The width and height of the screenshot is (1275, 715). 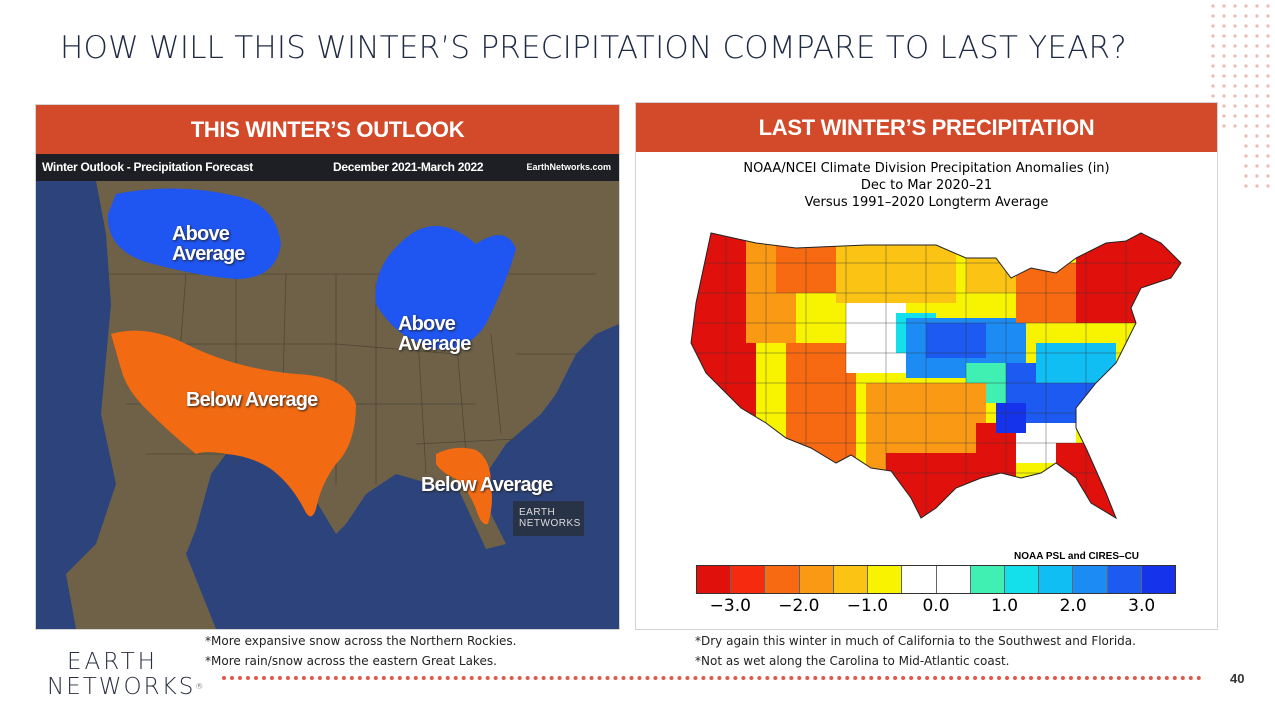 What do you see at coordinates (568, 167) in the screenshot?
I see `map-title-source: EarthNetworks.com` at bounding box center [568, 167].